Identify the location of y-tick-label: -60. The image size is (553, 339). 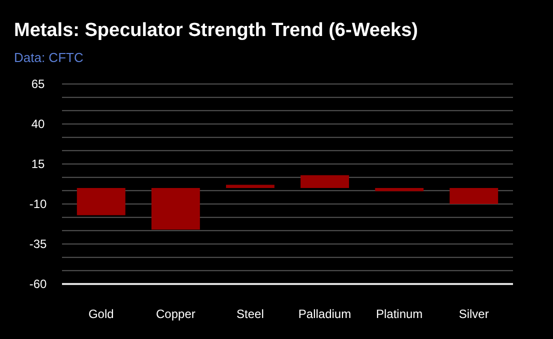
(38, 284).